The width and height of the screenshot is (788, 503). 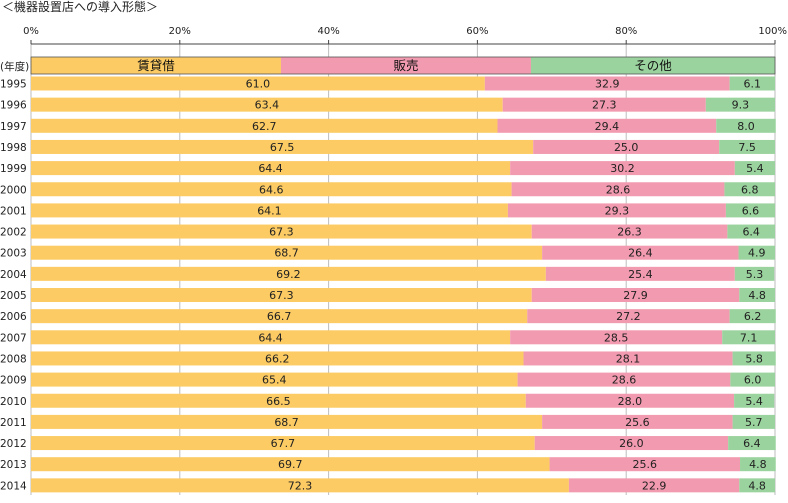 I want to click on data-label: 28.1, so click(x=628, y=358).